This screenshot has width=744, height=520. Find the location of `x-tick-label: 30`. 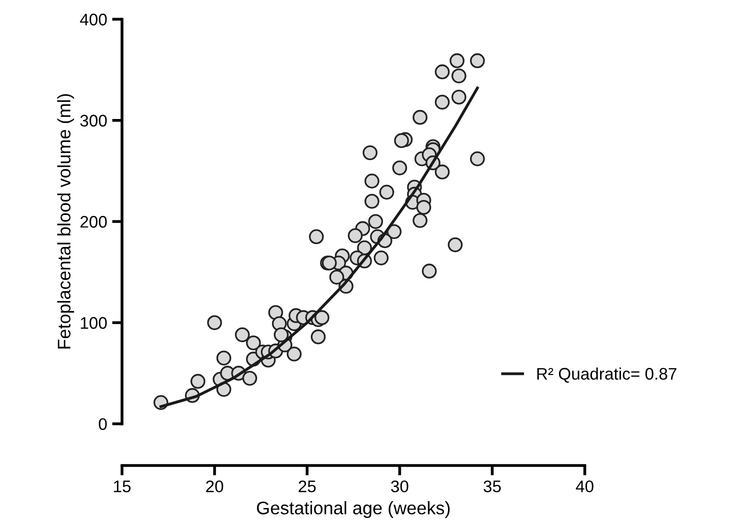

x-tick-label: 30 is located at coordinates (399, 486).